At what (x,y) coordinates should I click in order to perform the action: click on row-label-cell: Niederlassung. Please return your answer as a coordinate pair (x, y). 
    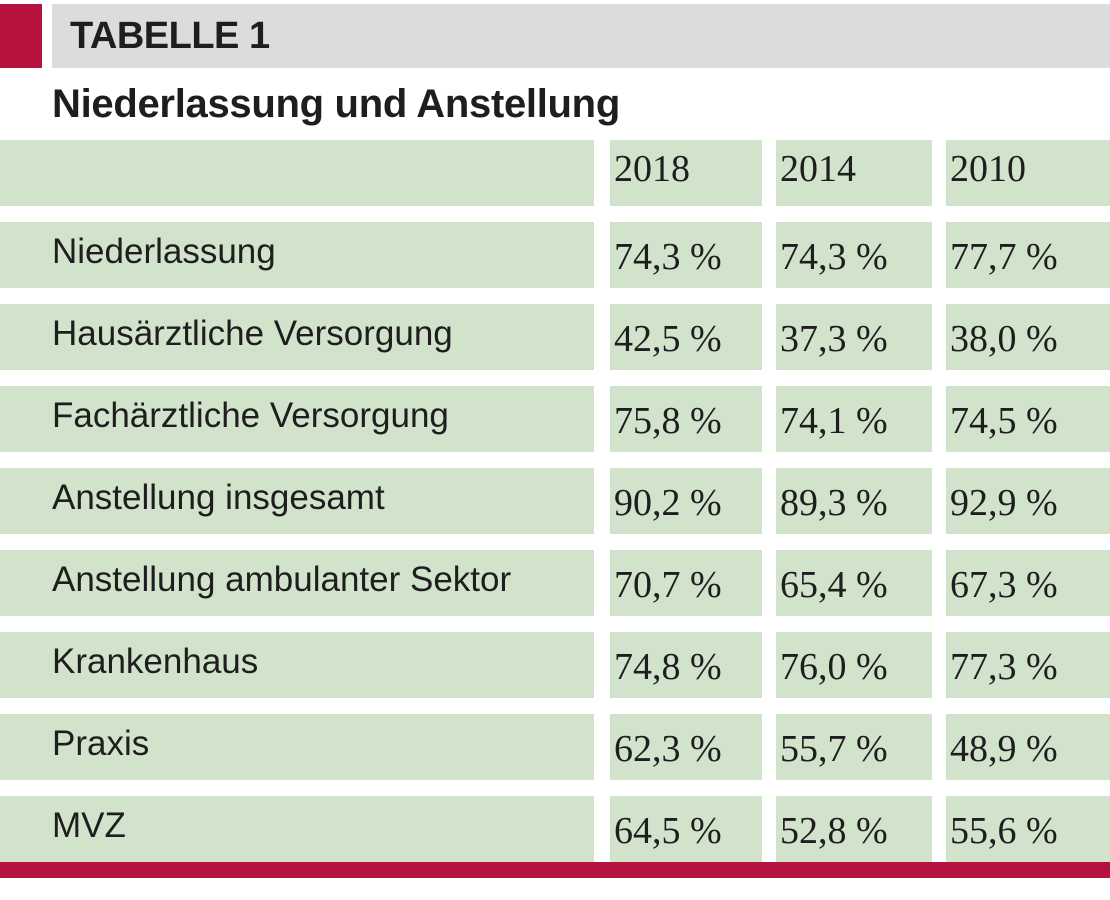
    Looking at the image, I should click on (297, 255).